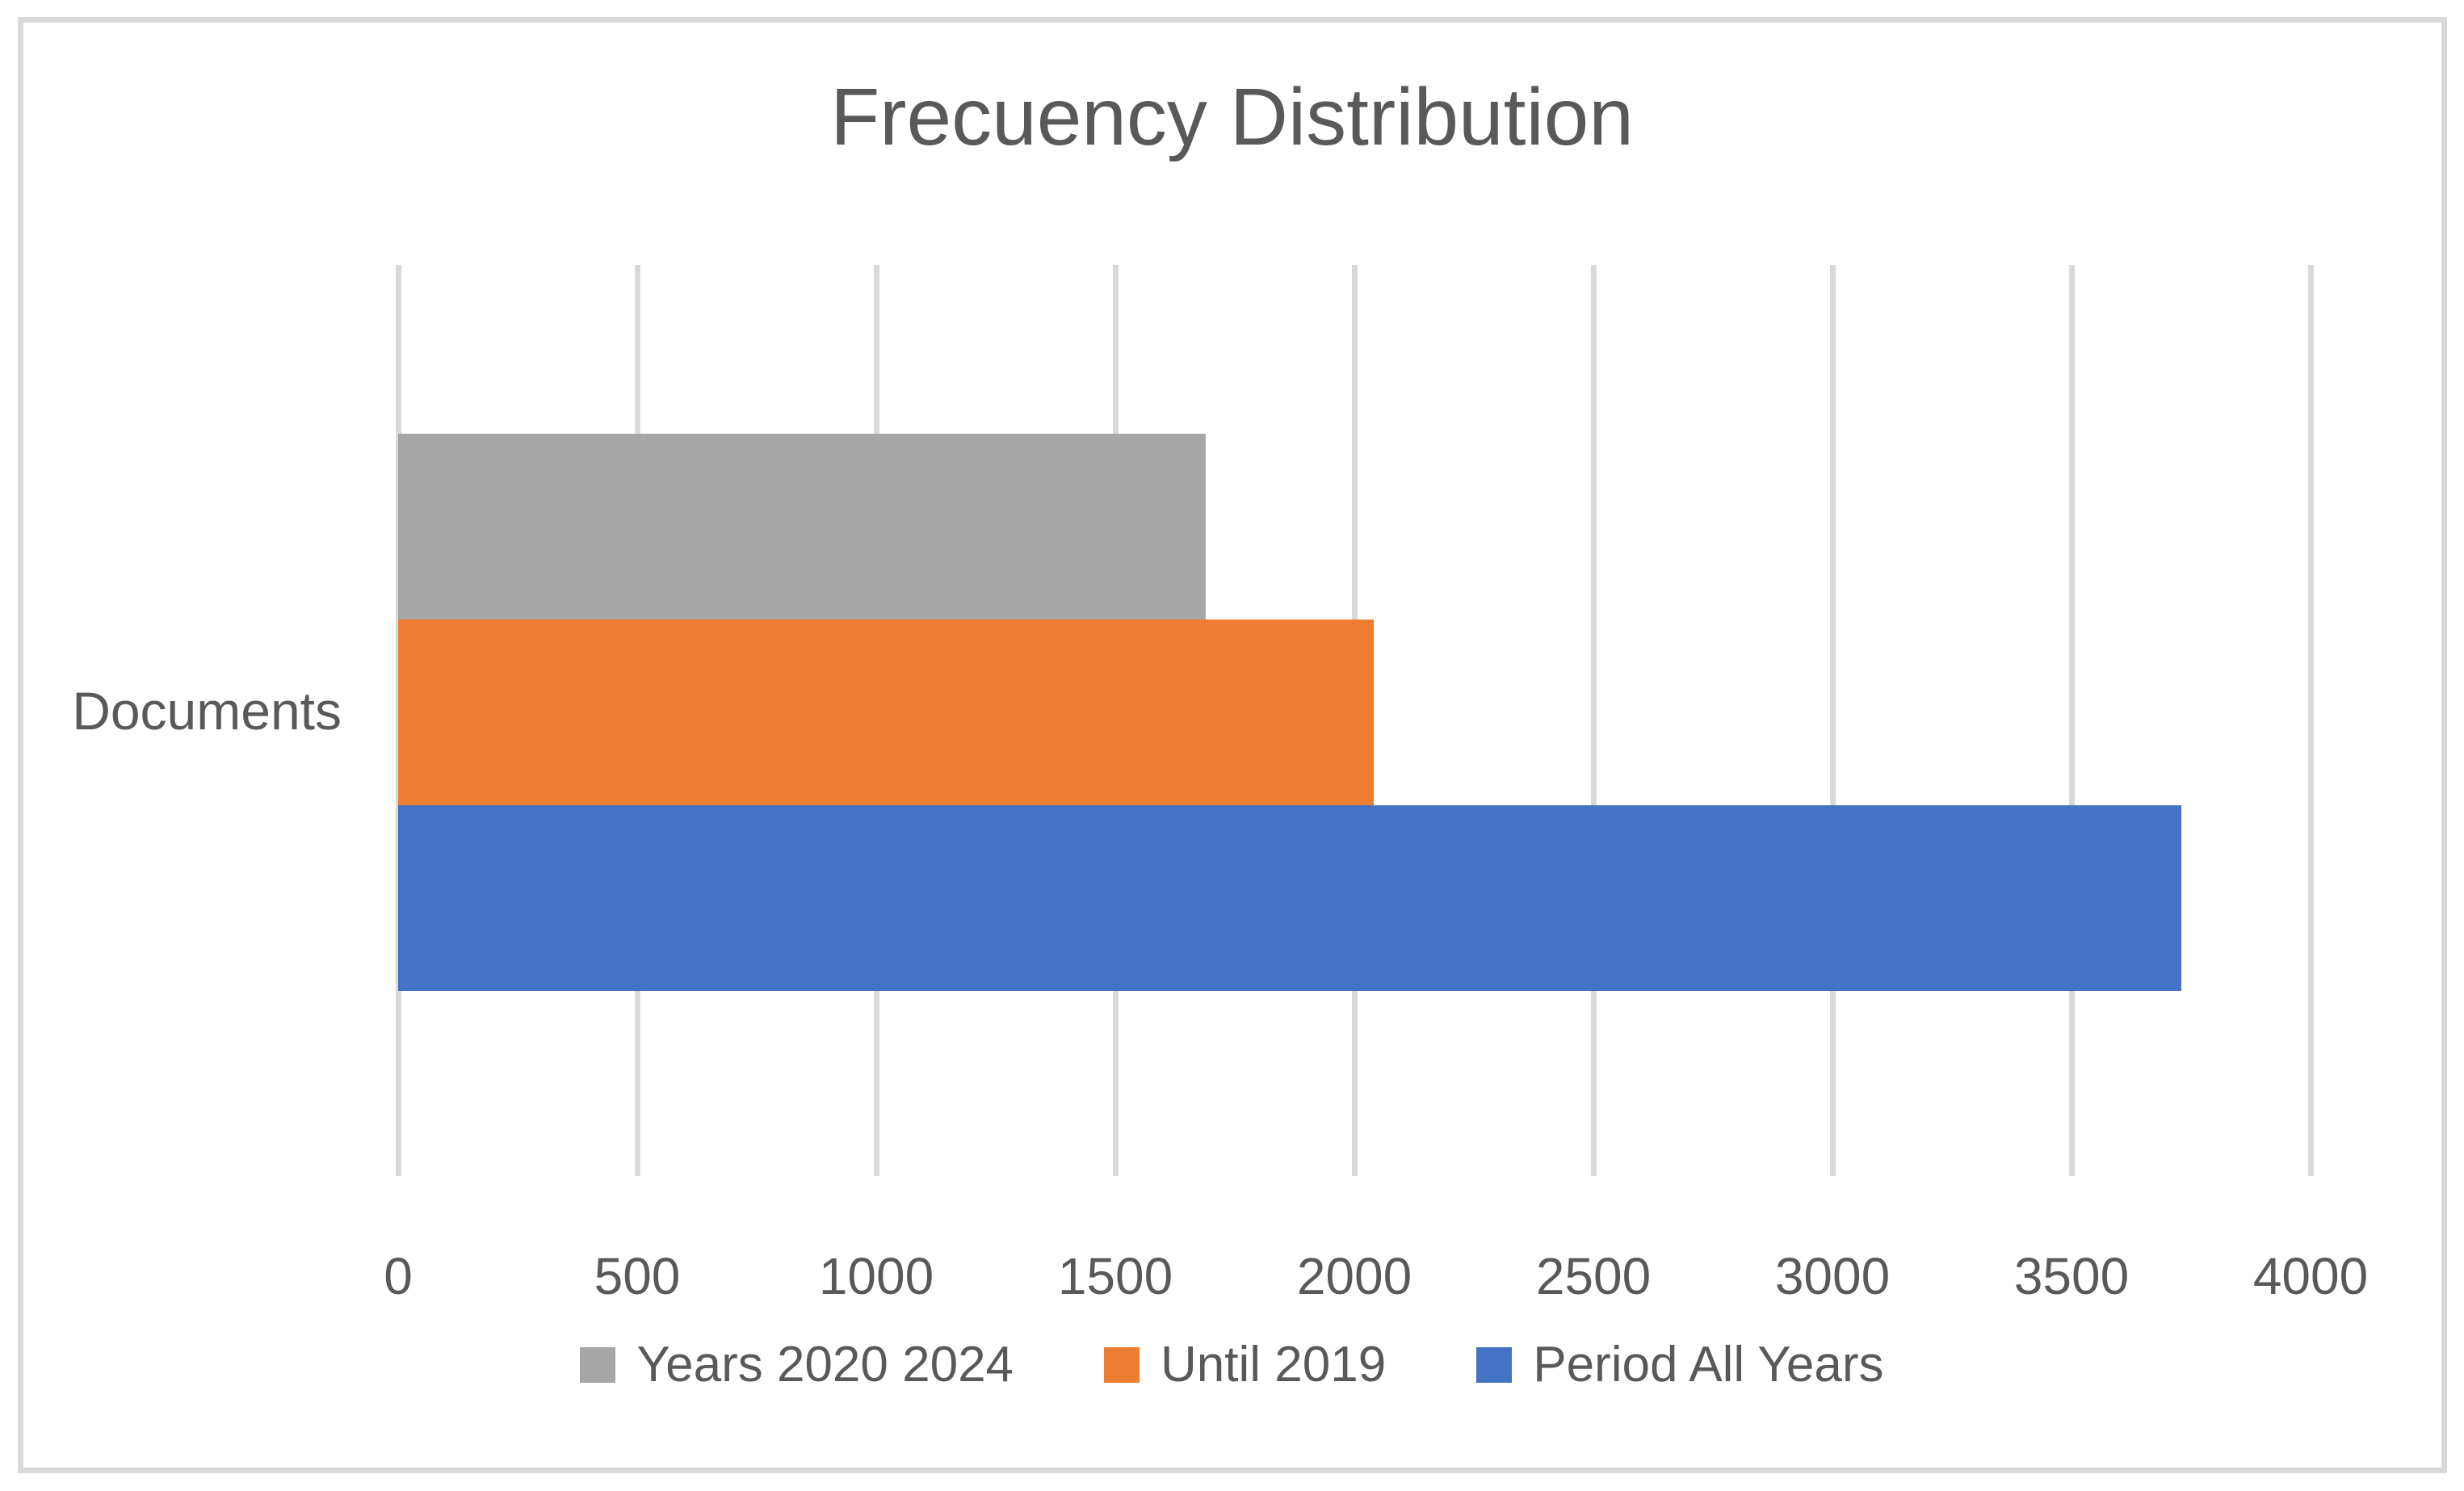  What do you see at coordinates (637, 1276) in the screenshot?
I see `x-tick-label-500: 500` at bounding box center [637, 1276].